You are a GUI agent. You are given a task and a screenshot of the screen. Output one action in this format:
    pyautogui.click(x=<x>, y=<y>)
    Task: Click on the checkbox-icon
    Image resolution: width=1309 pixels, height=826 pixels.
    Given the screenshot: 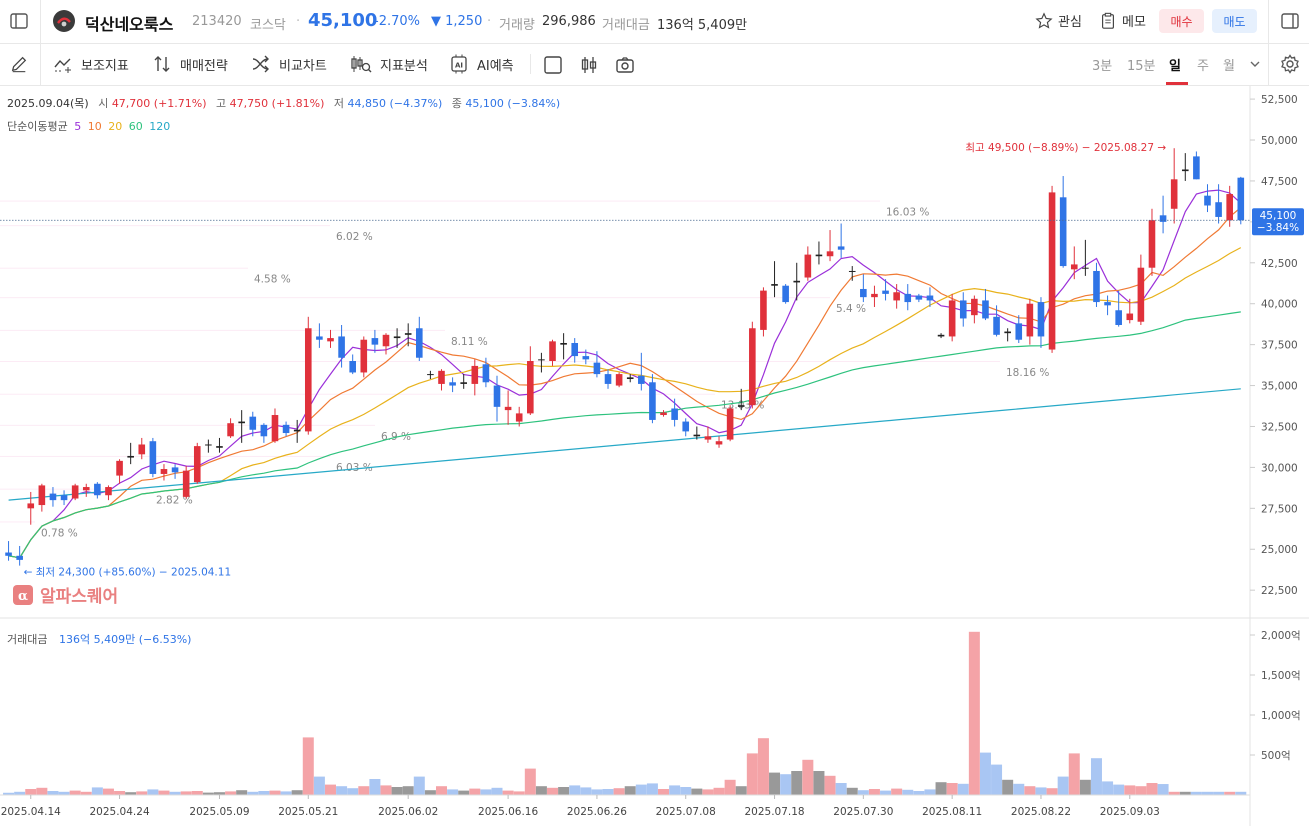 What is the action you would take?
    pyautogui.click(x=553, y=65)
    